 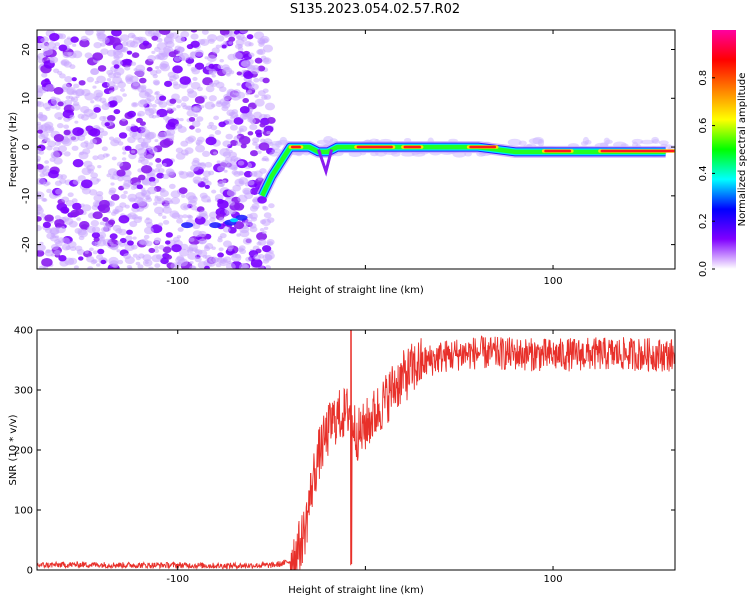 What do you see at coordinates (177, 281) in the screenshot?
I see `x-tick-label: -100` at bounding box center [177, 281].